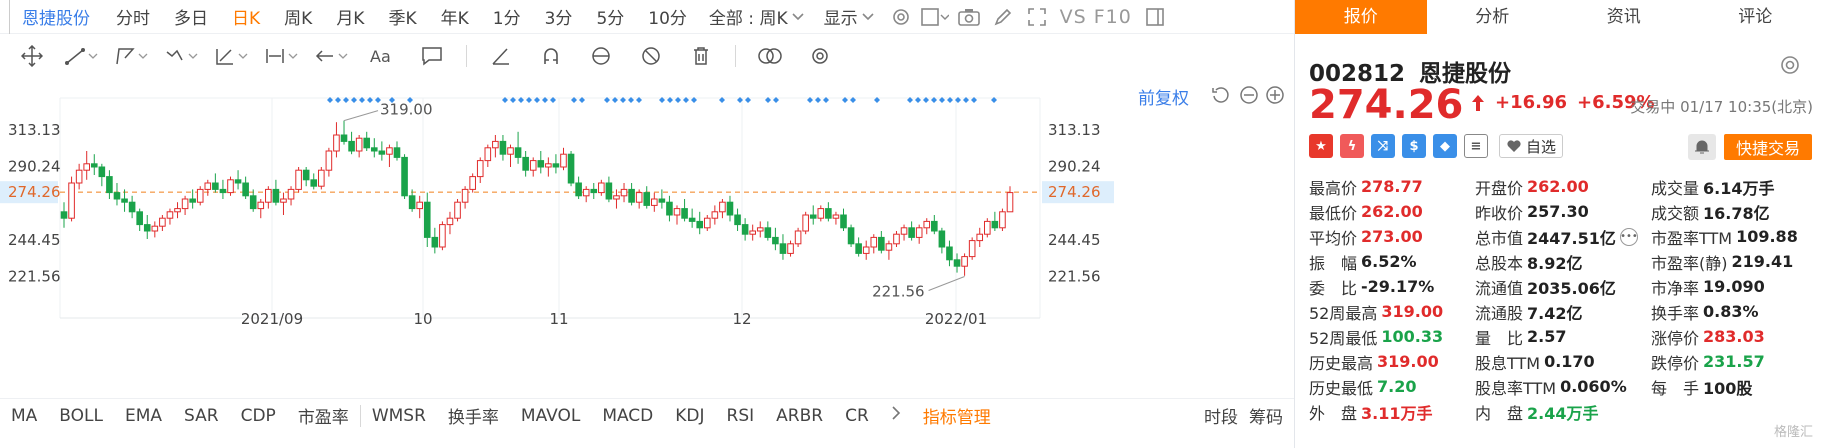 This screenshot has width=1821, height=448. Describe the element at coordinates (896, 415) in the screenshot. I see `more-indicators-chevron-icon` at that location.